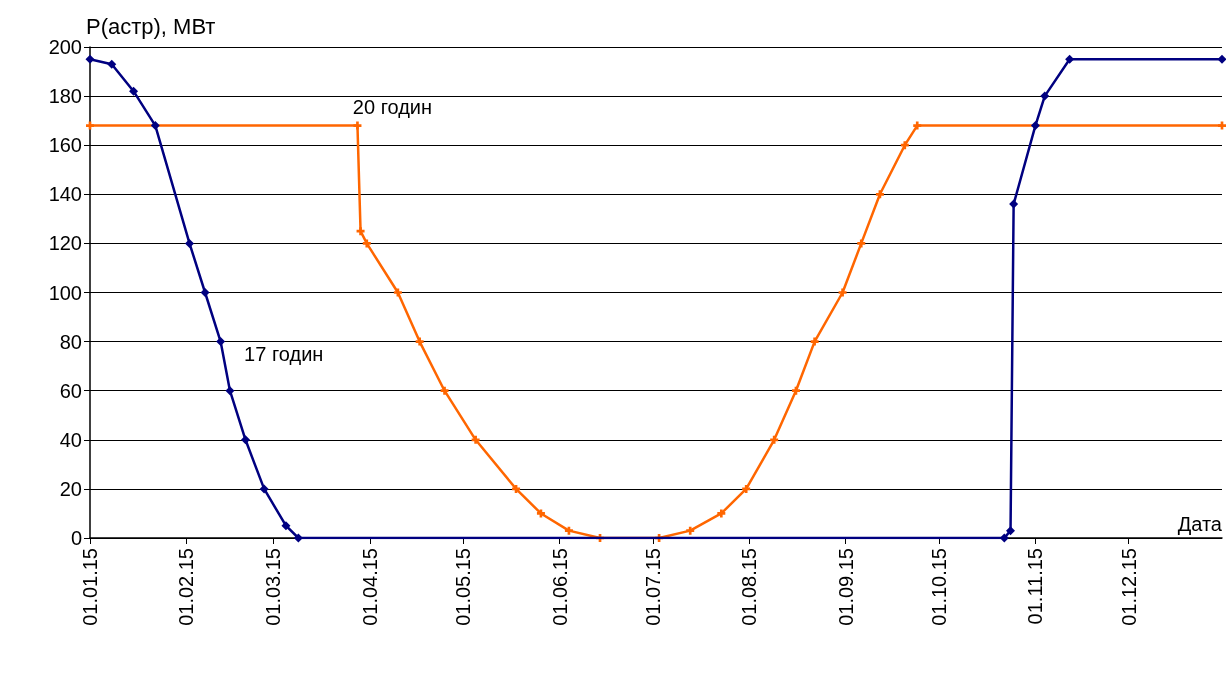 Image resolution: width=1226 pixels, height=683 pixels. I want to click on series-label: 17 годин, so click(284, 353).